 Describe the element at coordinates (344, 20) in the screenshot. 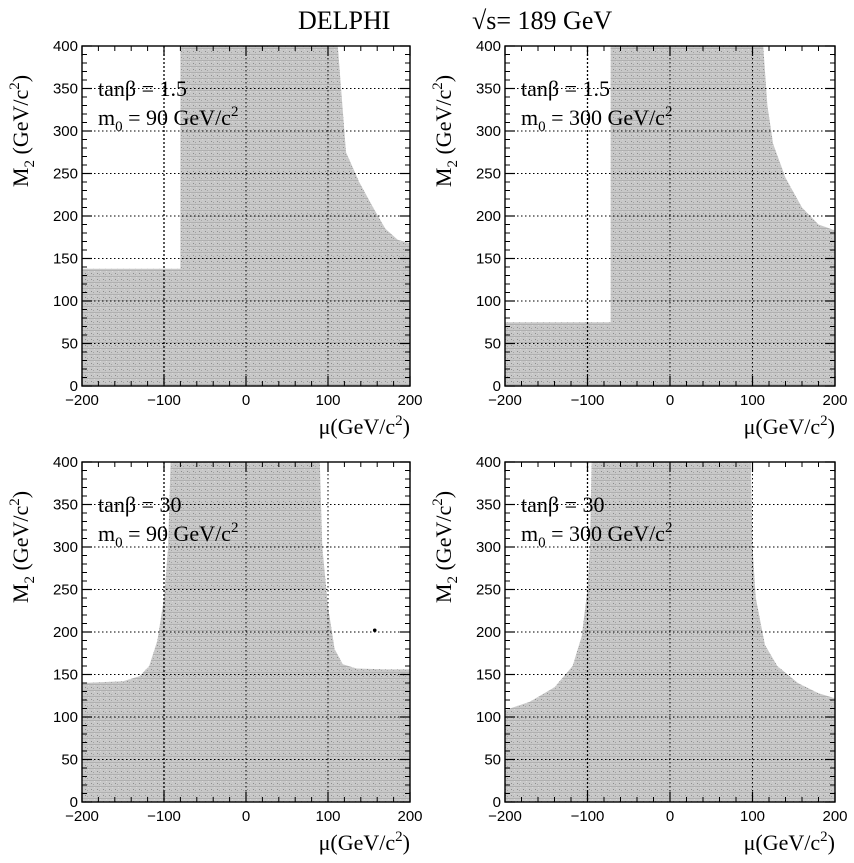

I see `title-experiment: DELPHI` at that location.